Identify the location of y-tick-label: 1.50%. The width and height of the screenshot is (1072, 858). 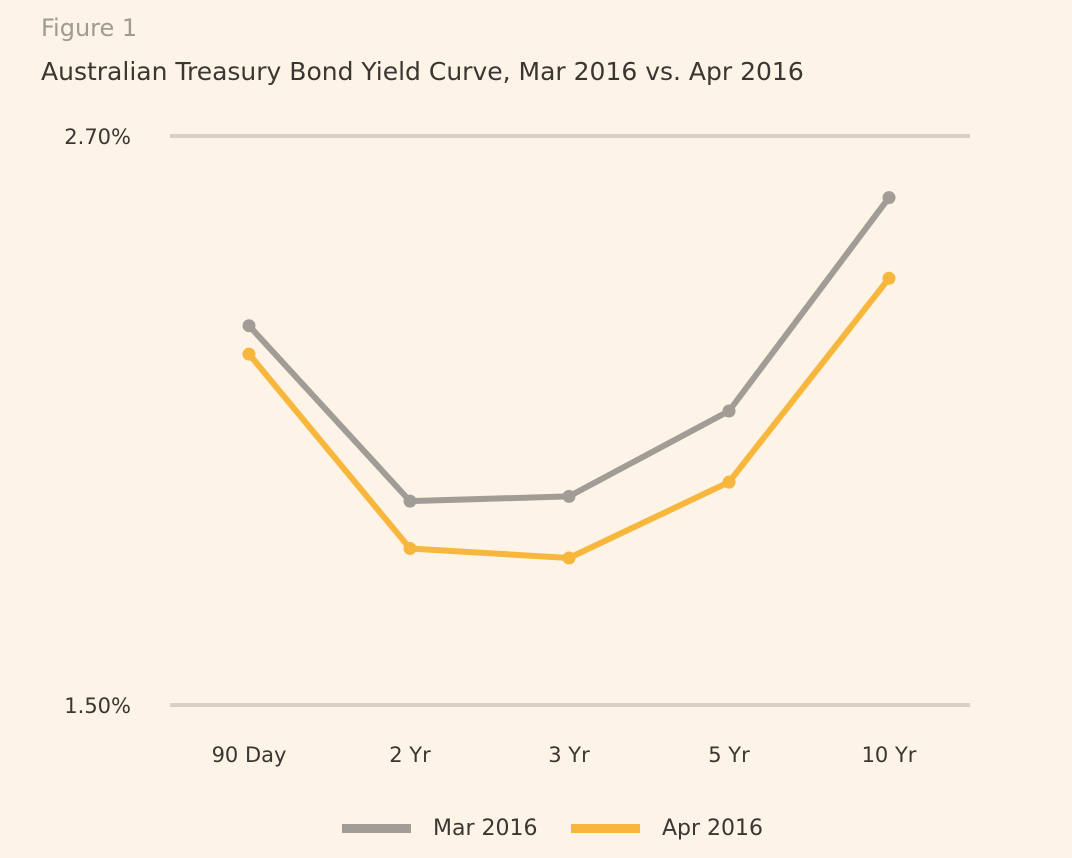
(97, 706).